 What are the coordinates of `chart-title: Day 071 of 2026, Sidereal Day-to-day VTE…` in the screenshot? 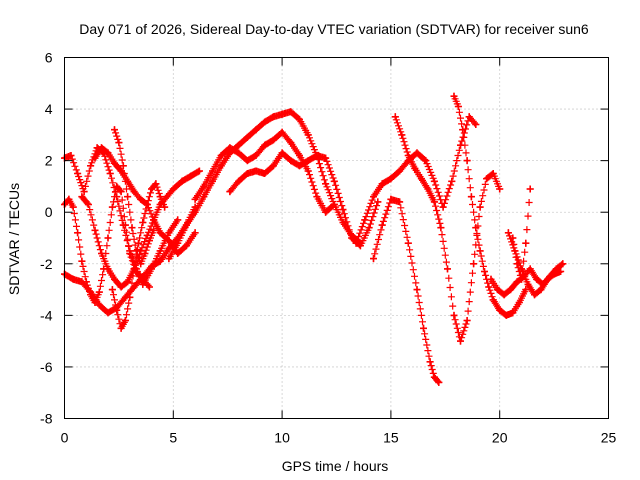 It's located at (334, 29).